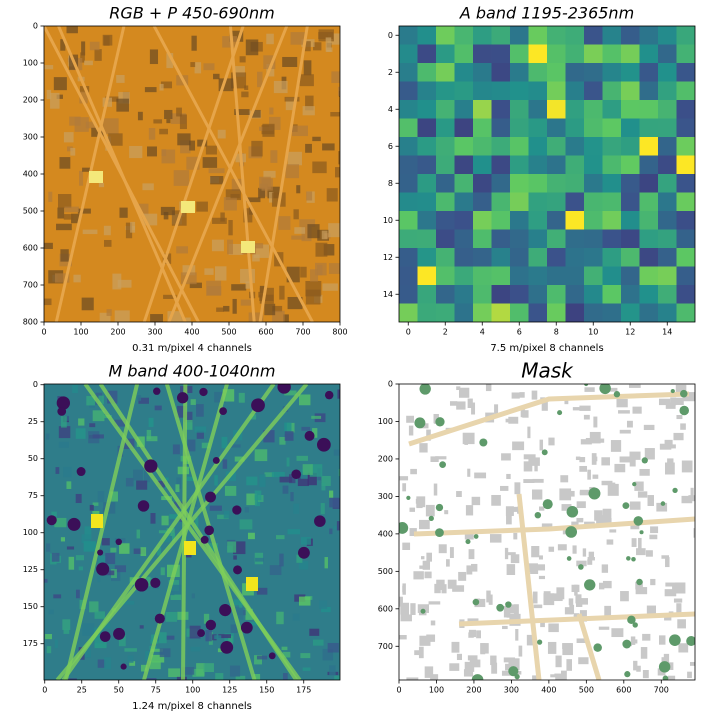 This screenshot has width=720, height=720. Describe the element at coordinates (388, 220) in the screenshot. I see `y-tick-label: 10` at that location.